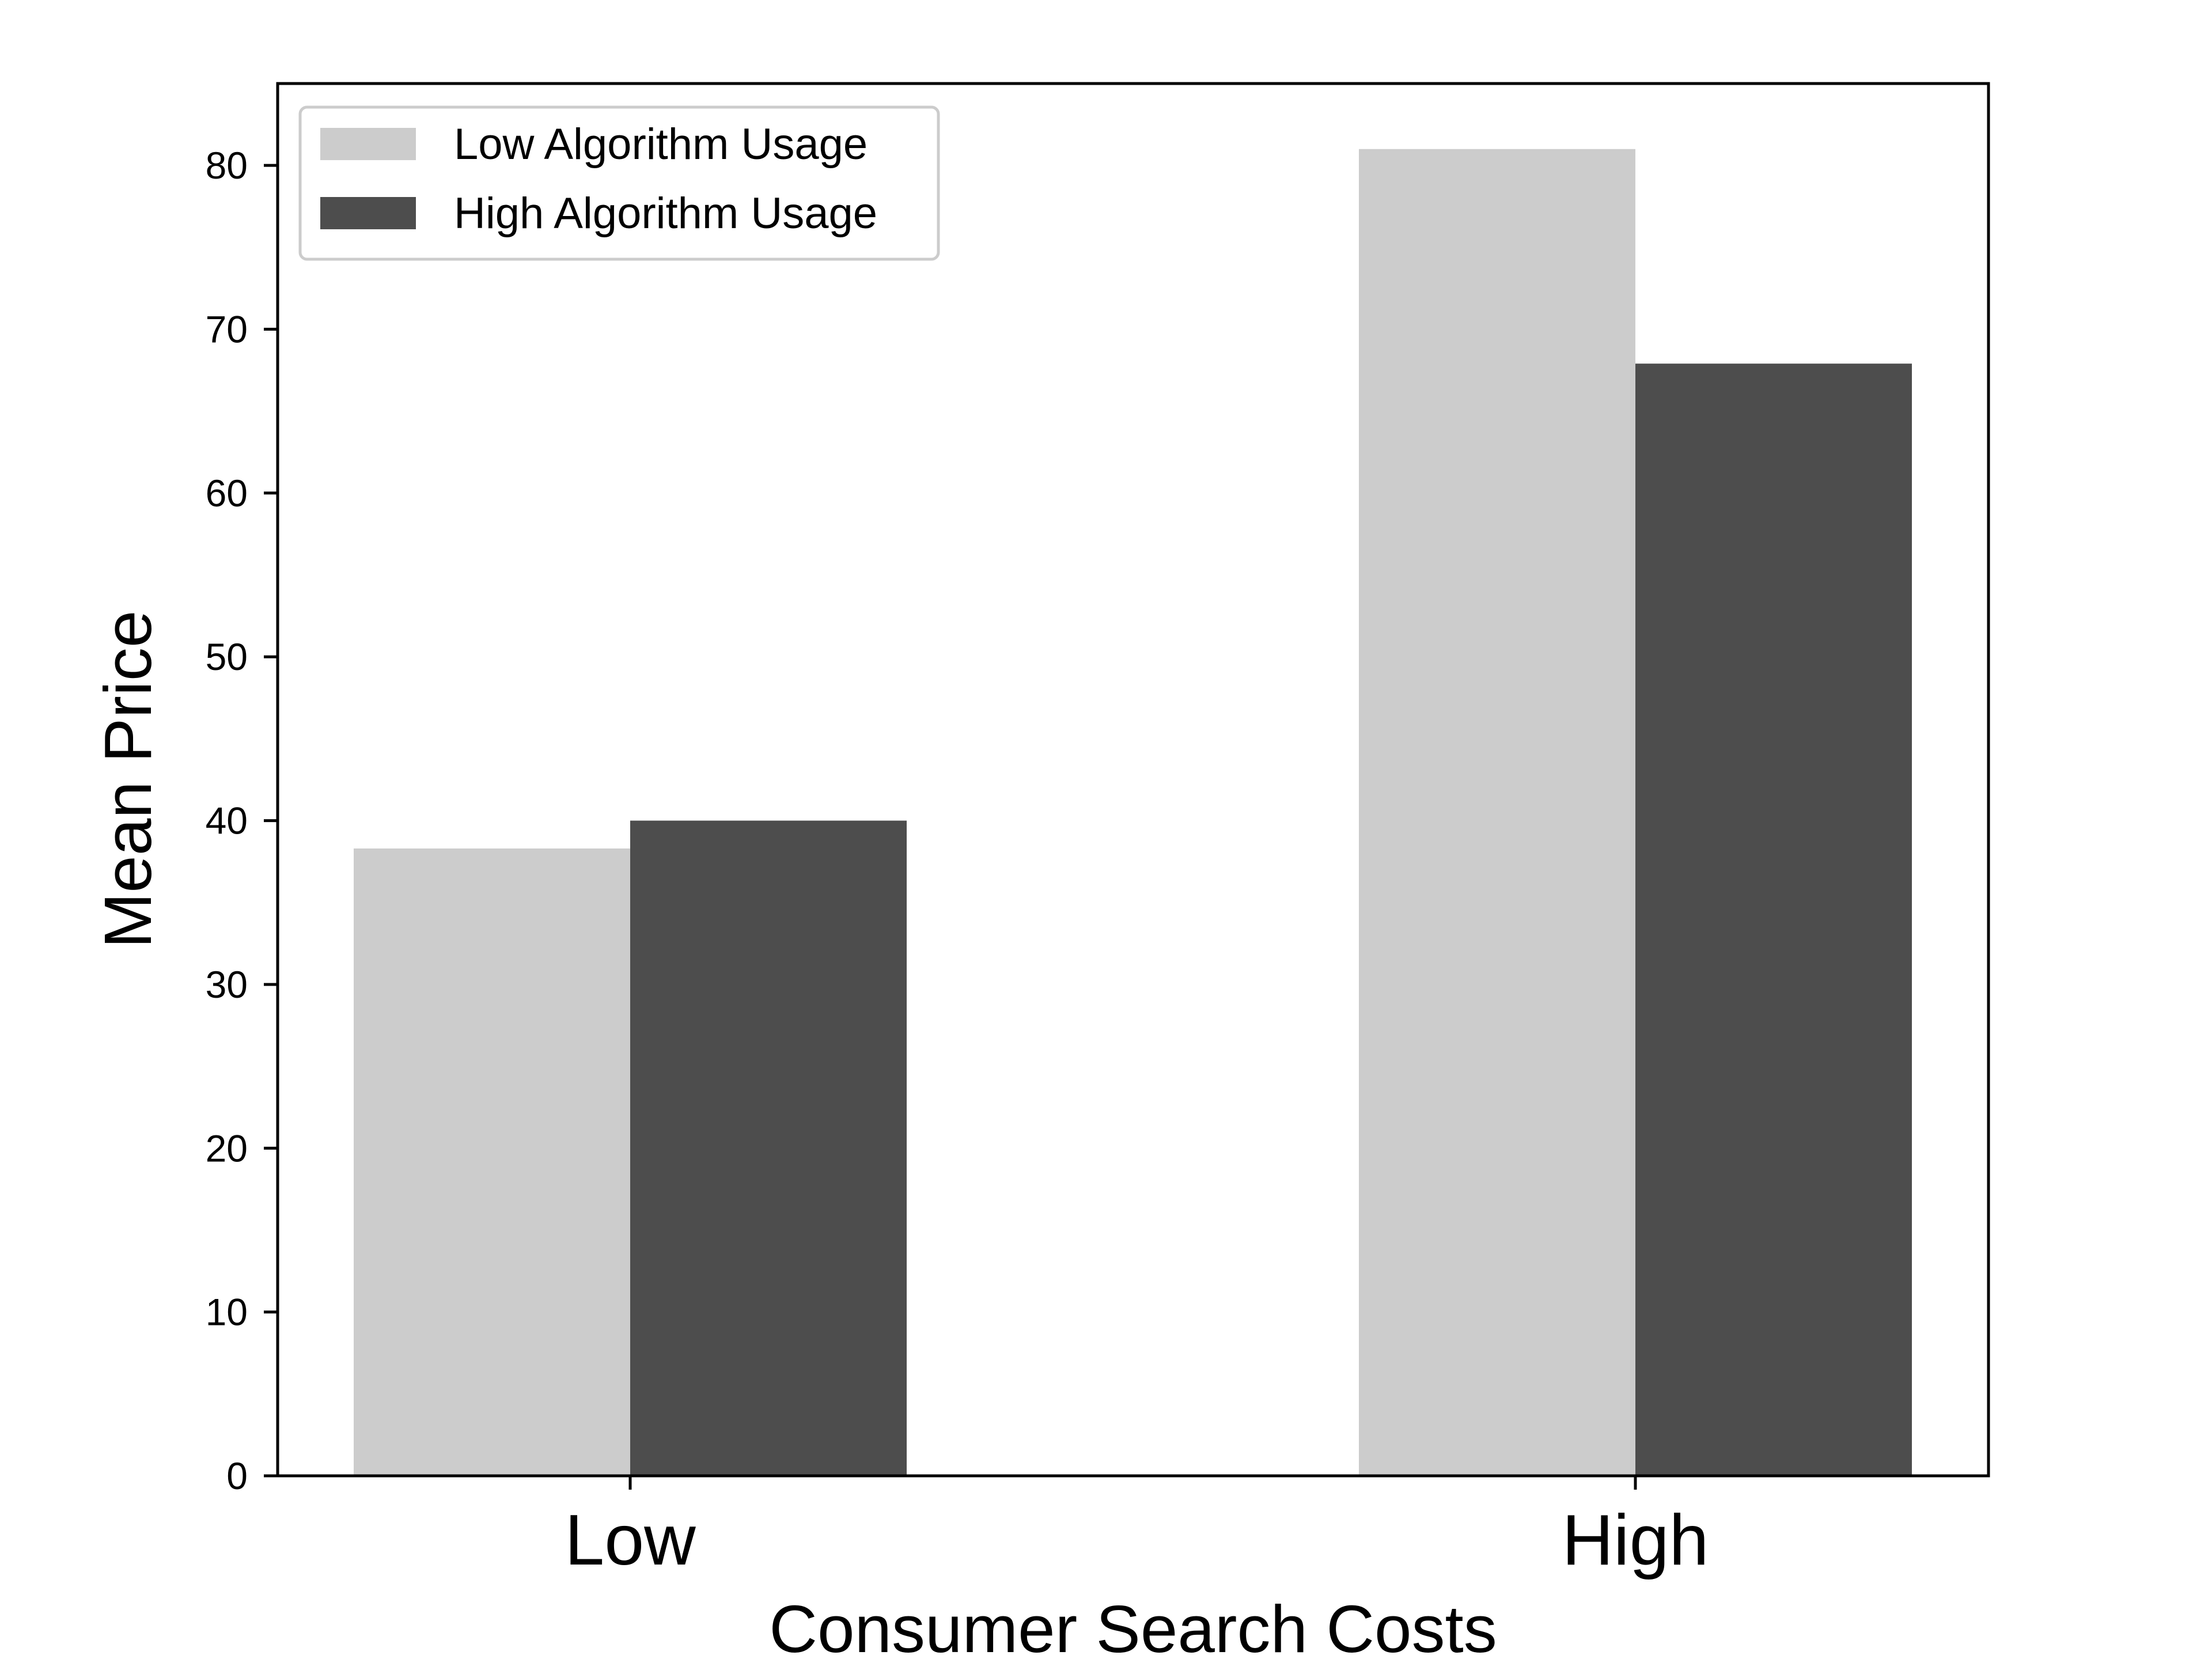 The image size is (2212, 1659). I want to click on y-tick-label: 80, so click(227, 165).